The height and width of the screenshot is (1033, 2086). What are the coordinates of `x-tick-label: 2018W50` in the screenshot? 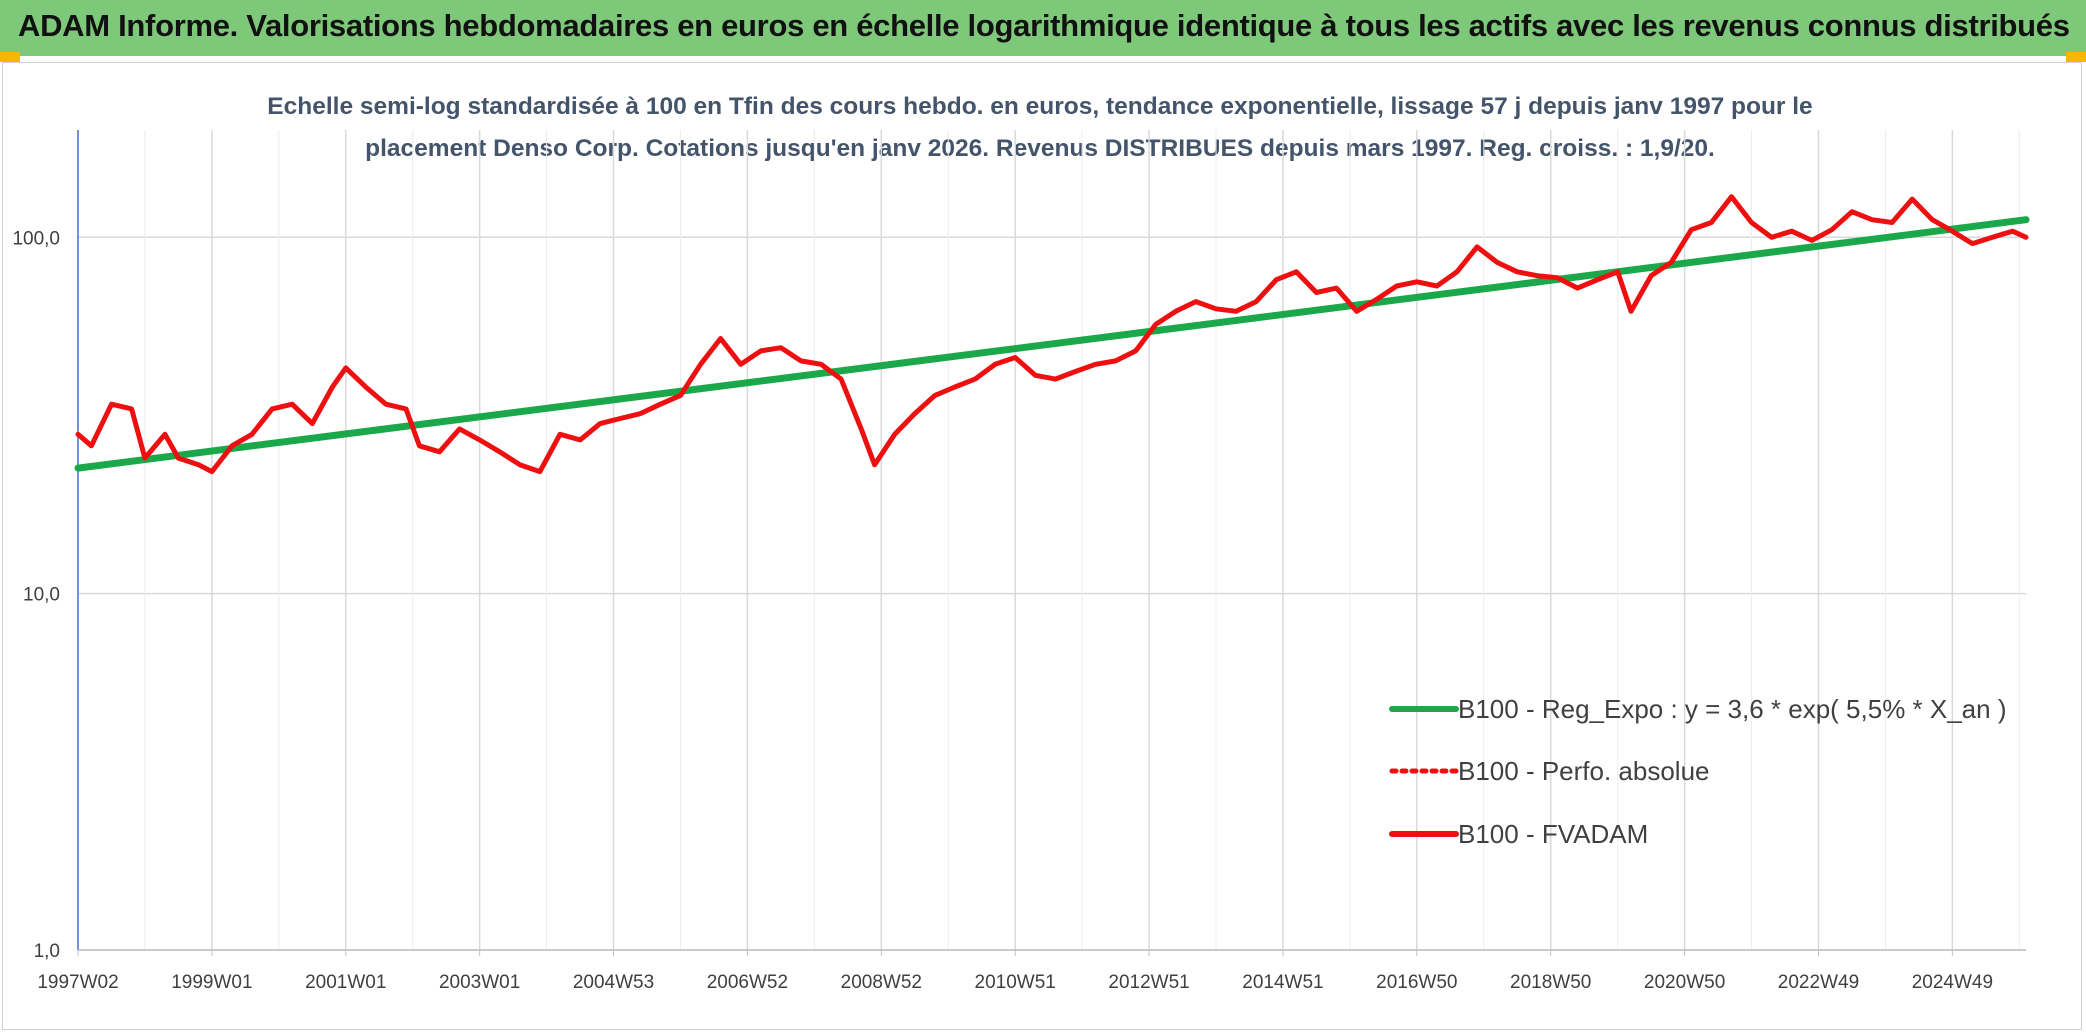 It's located at (1550, 982).